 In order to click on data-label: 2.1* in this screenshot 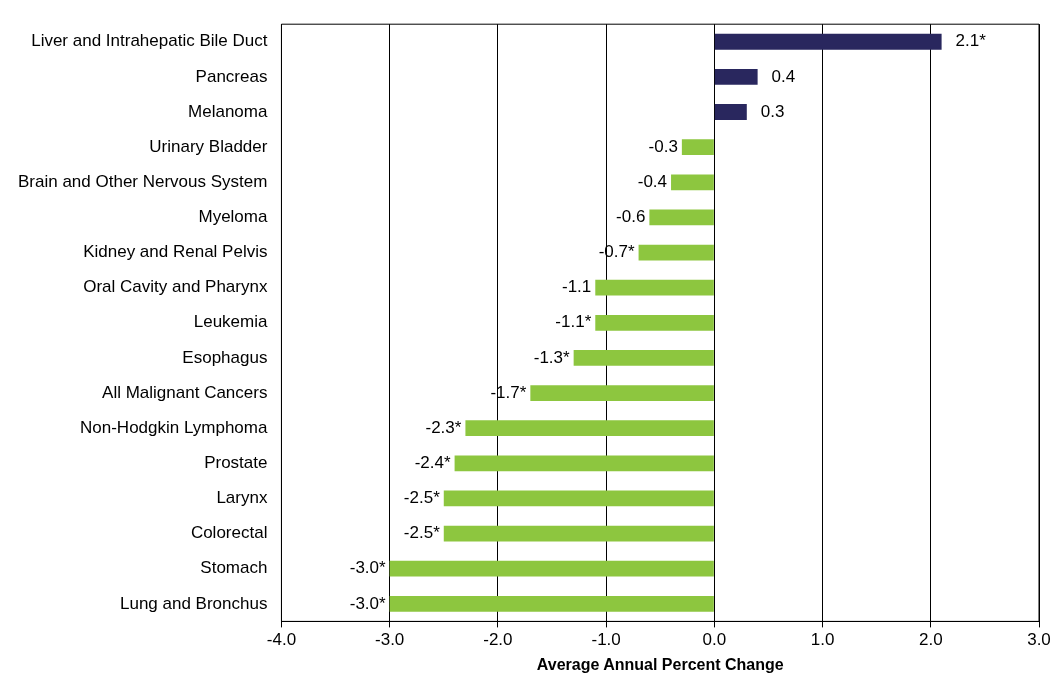, I will do `click(971, 41)`.